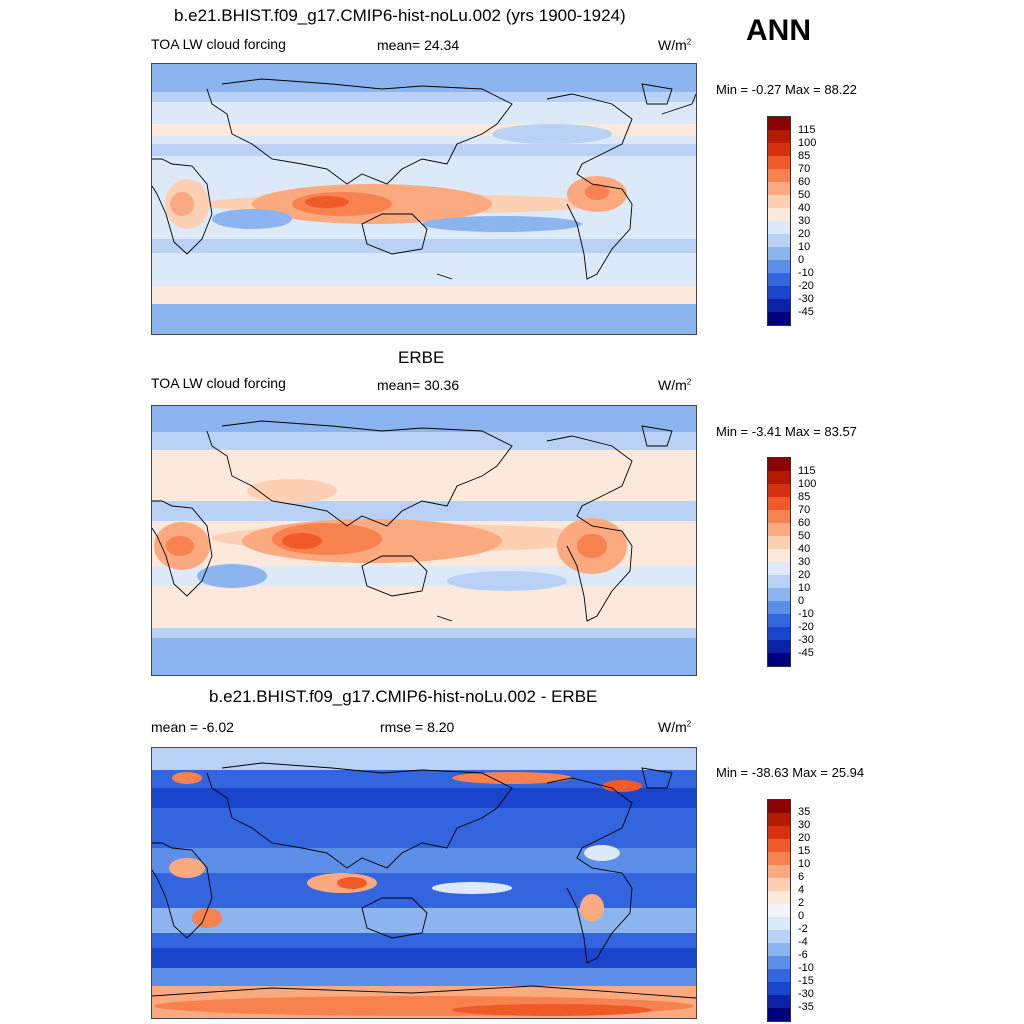 This screenshot has width=1024, height=1024. Describe the element at coordinates (417, 727) in the screenshot. I see `panel3-rmse: rmse = 8.20` at that location.